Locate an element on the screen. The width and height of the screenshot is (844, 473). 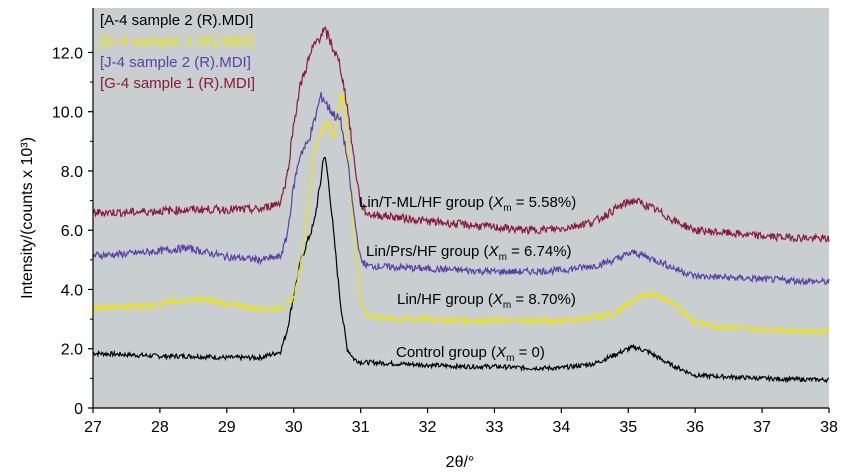
y-tick-label: 4.0 is located at coordinates (72, 290).